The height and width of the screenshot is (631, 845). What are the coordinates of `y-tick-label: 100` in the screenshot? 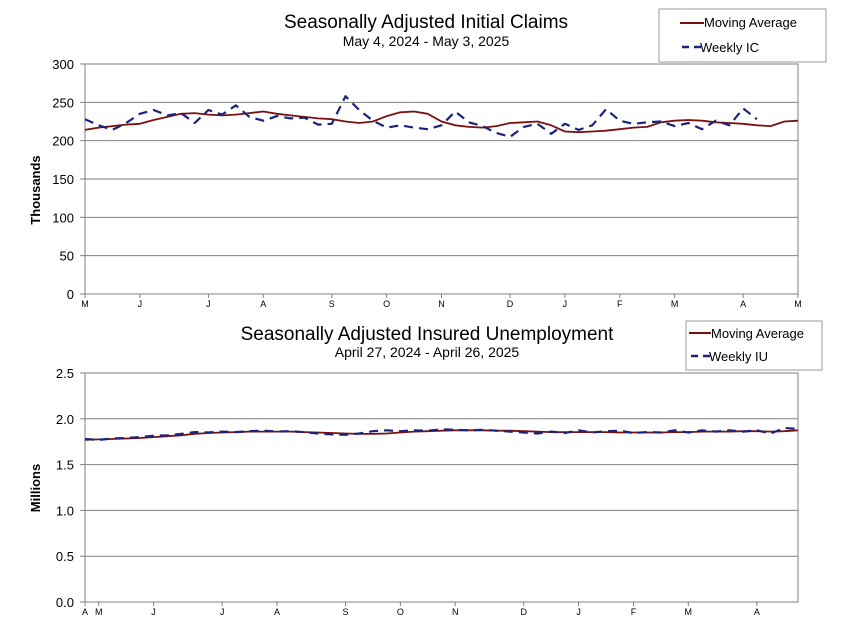 It's located at (63, 217).